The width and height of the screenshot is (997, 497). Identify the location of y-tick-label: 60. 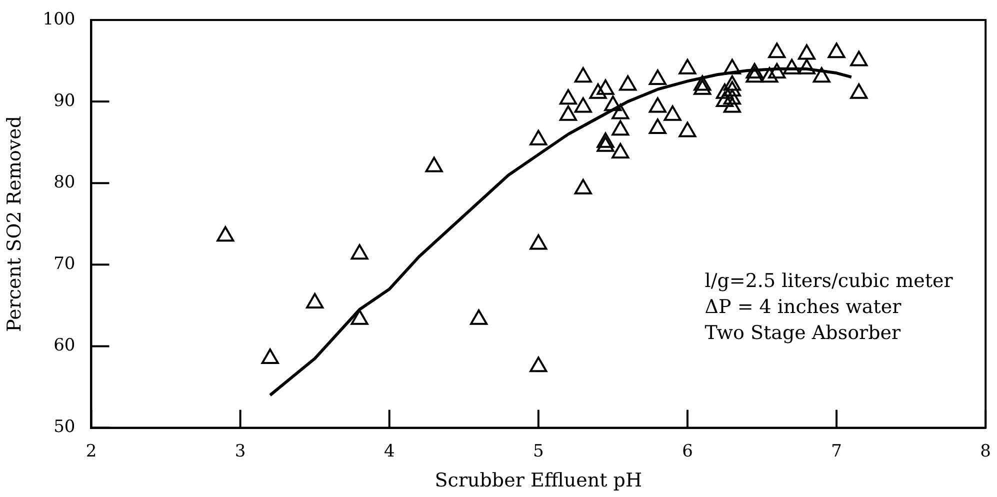
(65, 346).